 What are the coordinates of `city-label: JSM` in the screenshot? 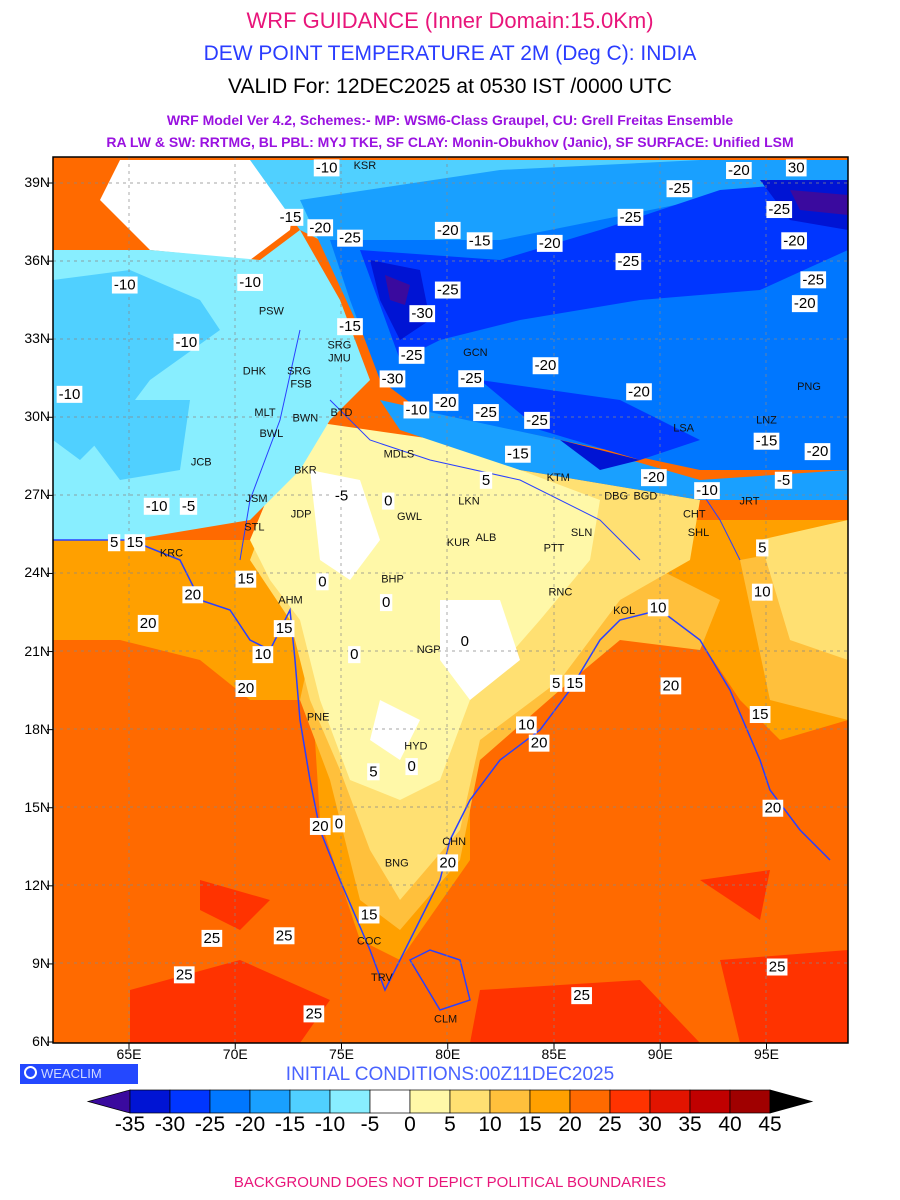 It's located at (257, 499).